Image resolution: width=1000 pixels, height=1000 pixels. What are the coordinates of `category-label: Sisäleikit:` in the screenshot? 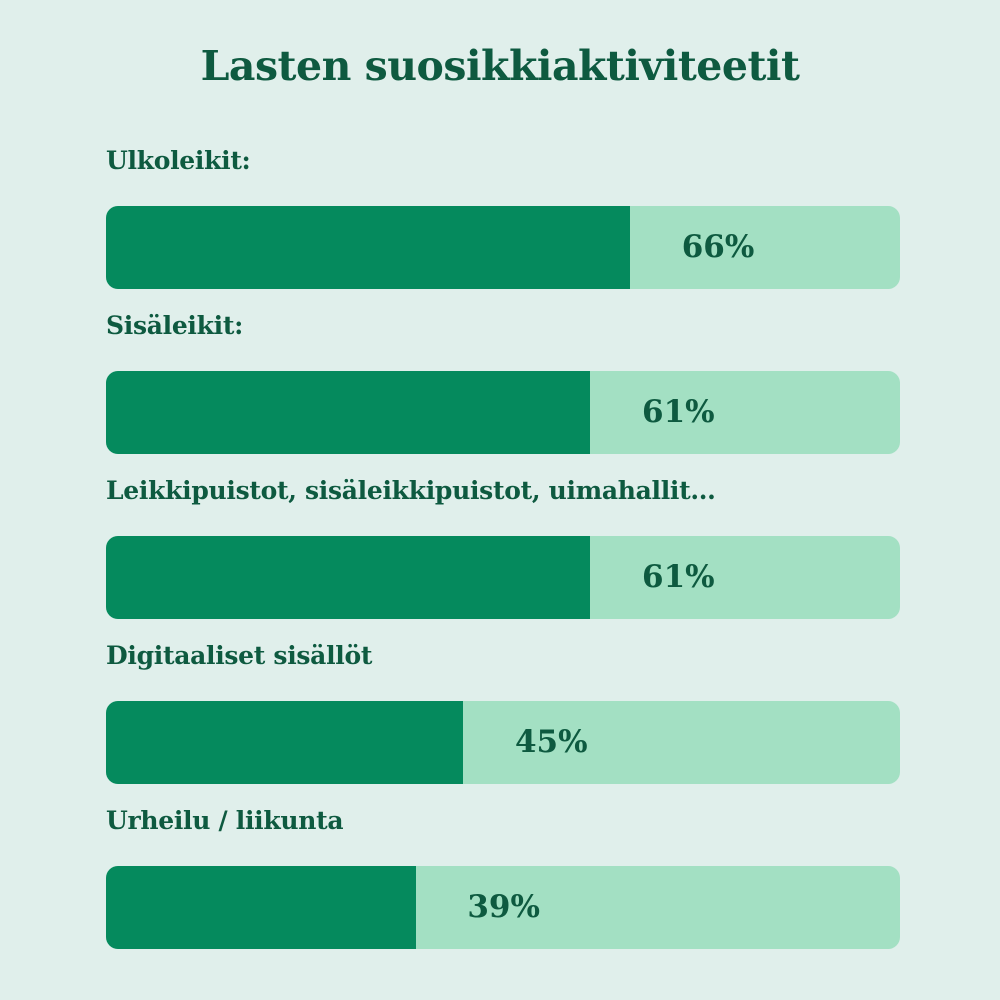 It's located at (175, 325).